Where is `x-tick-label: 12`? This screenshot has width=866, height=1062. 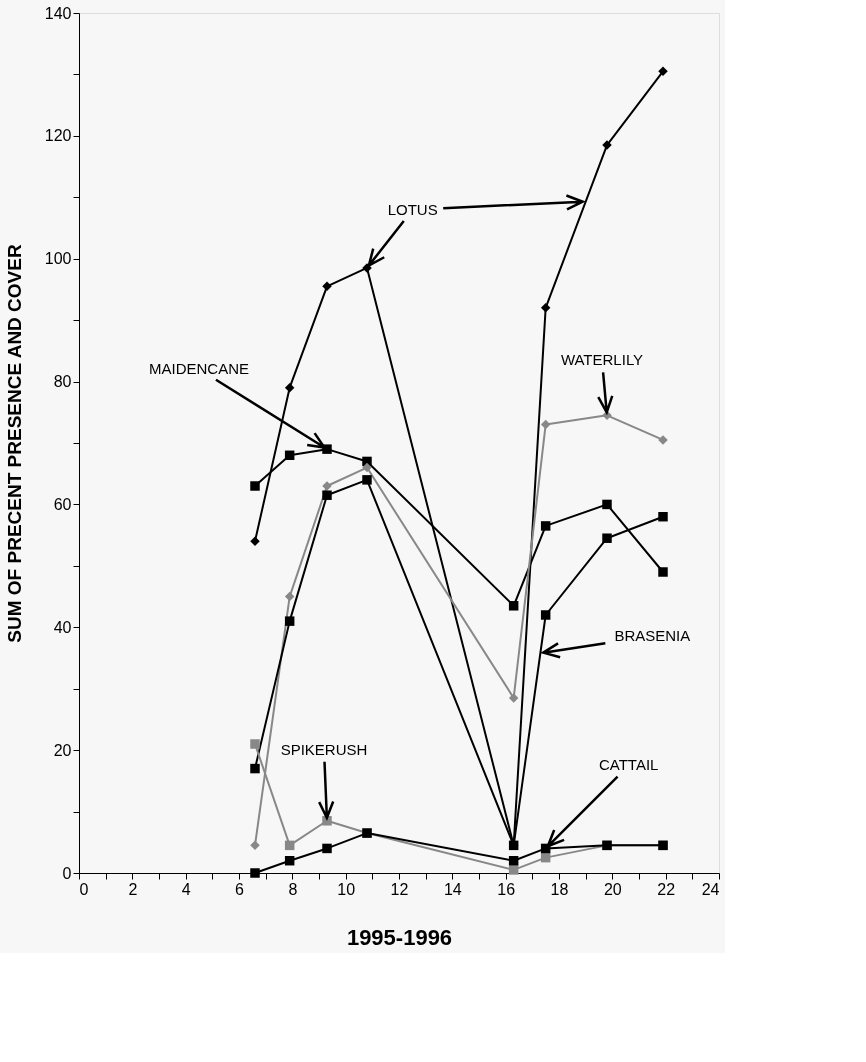
x-tick-label: 12 is located at coordinates (399, 889).